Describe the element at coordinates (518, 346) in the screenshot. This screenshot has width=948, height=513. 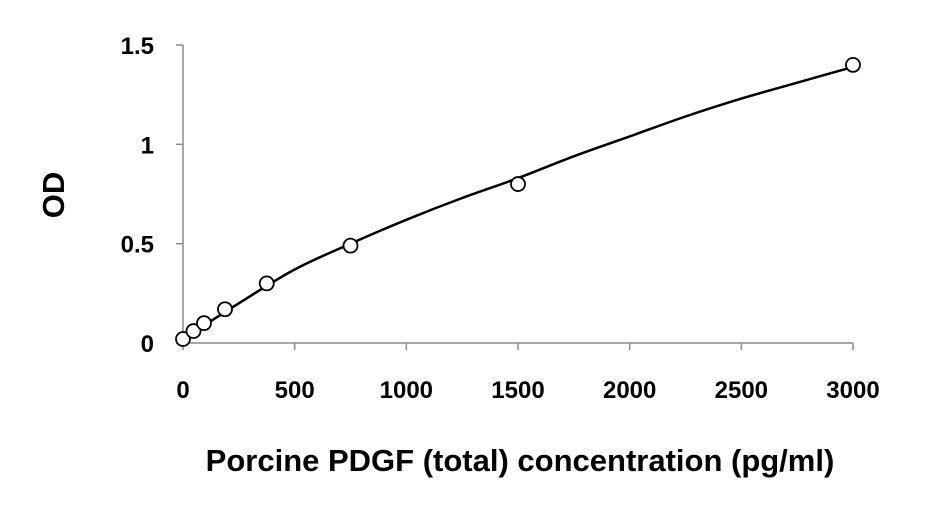
I see `x-axis-ticks` at that location.